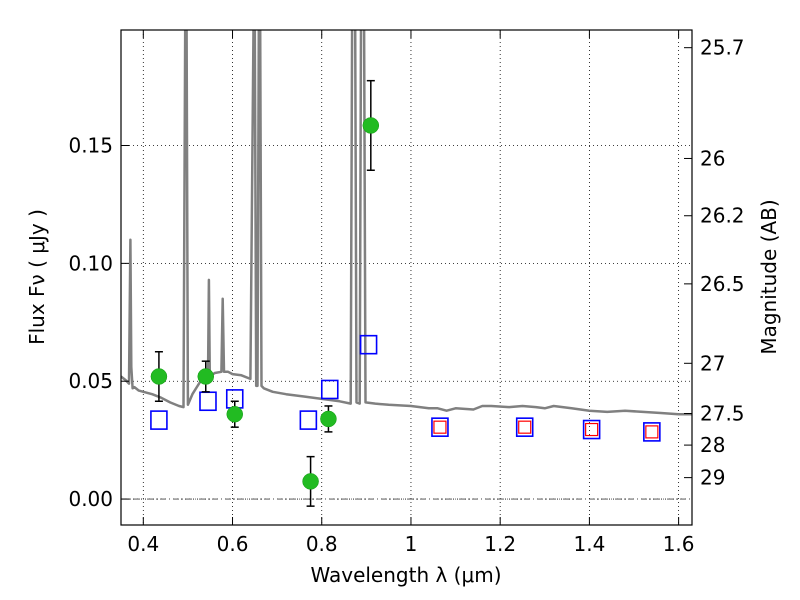 This screenshot has height=600, width=800. Describe the element at coordinates (411, 544) in the screenshot. I see `x-tick-label: 1` at that location.